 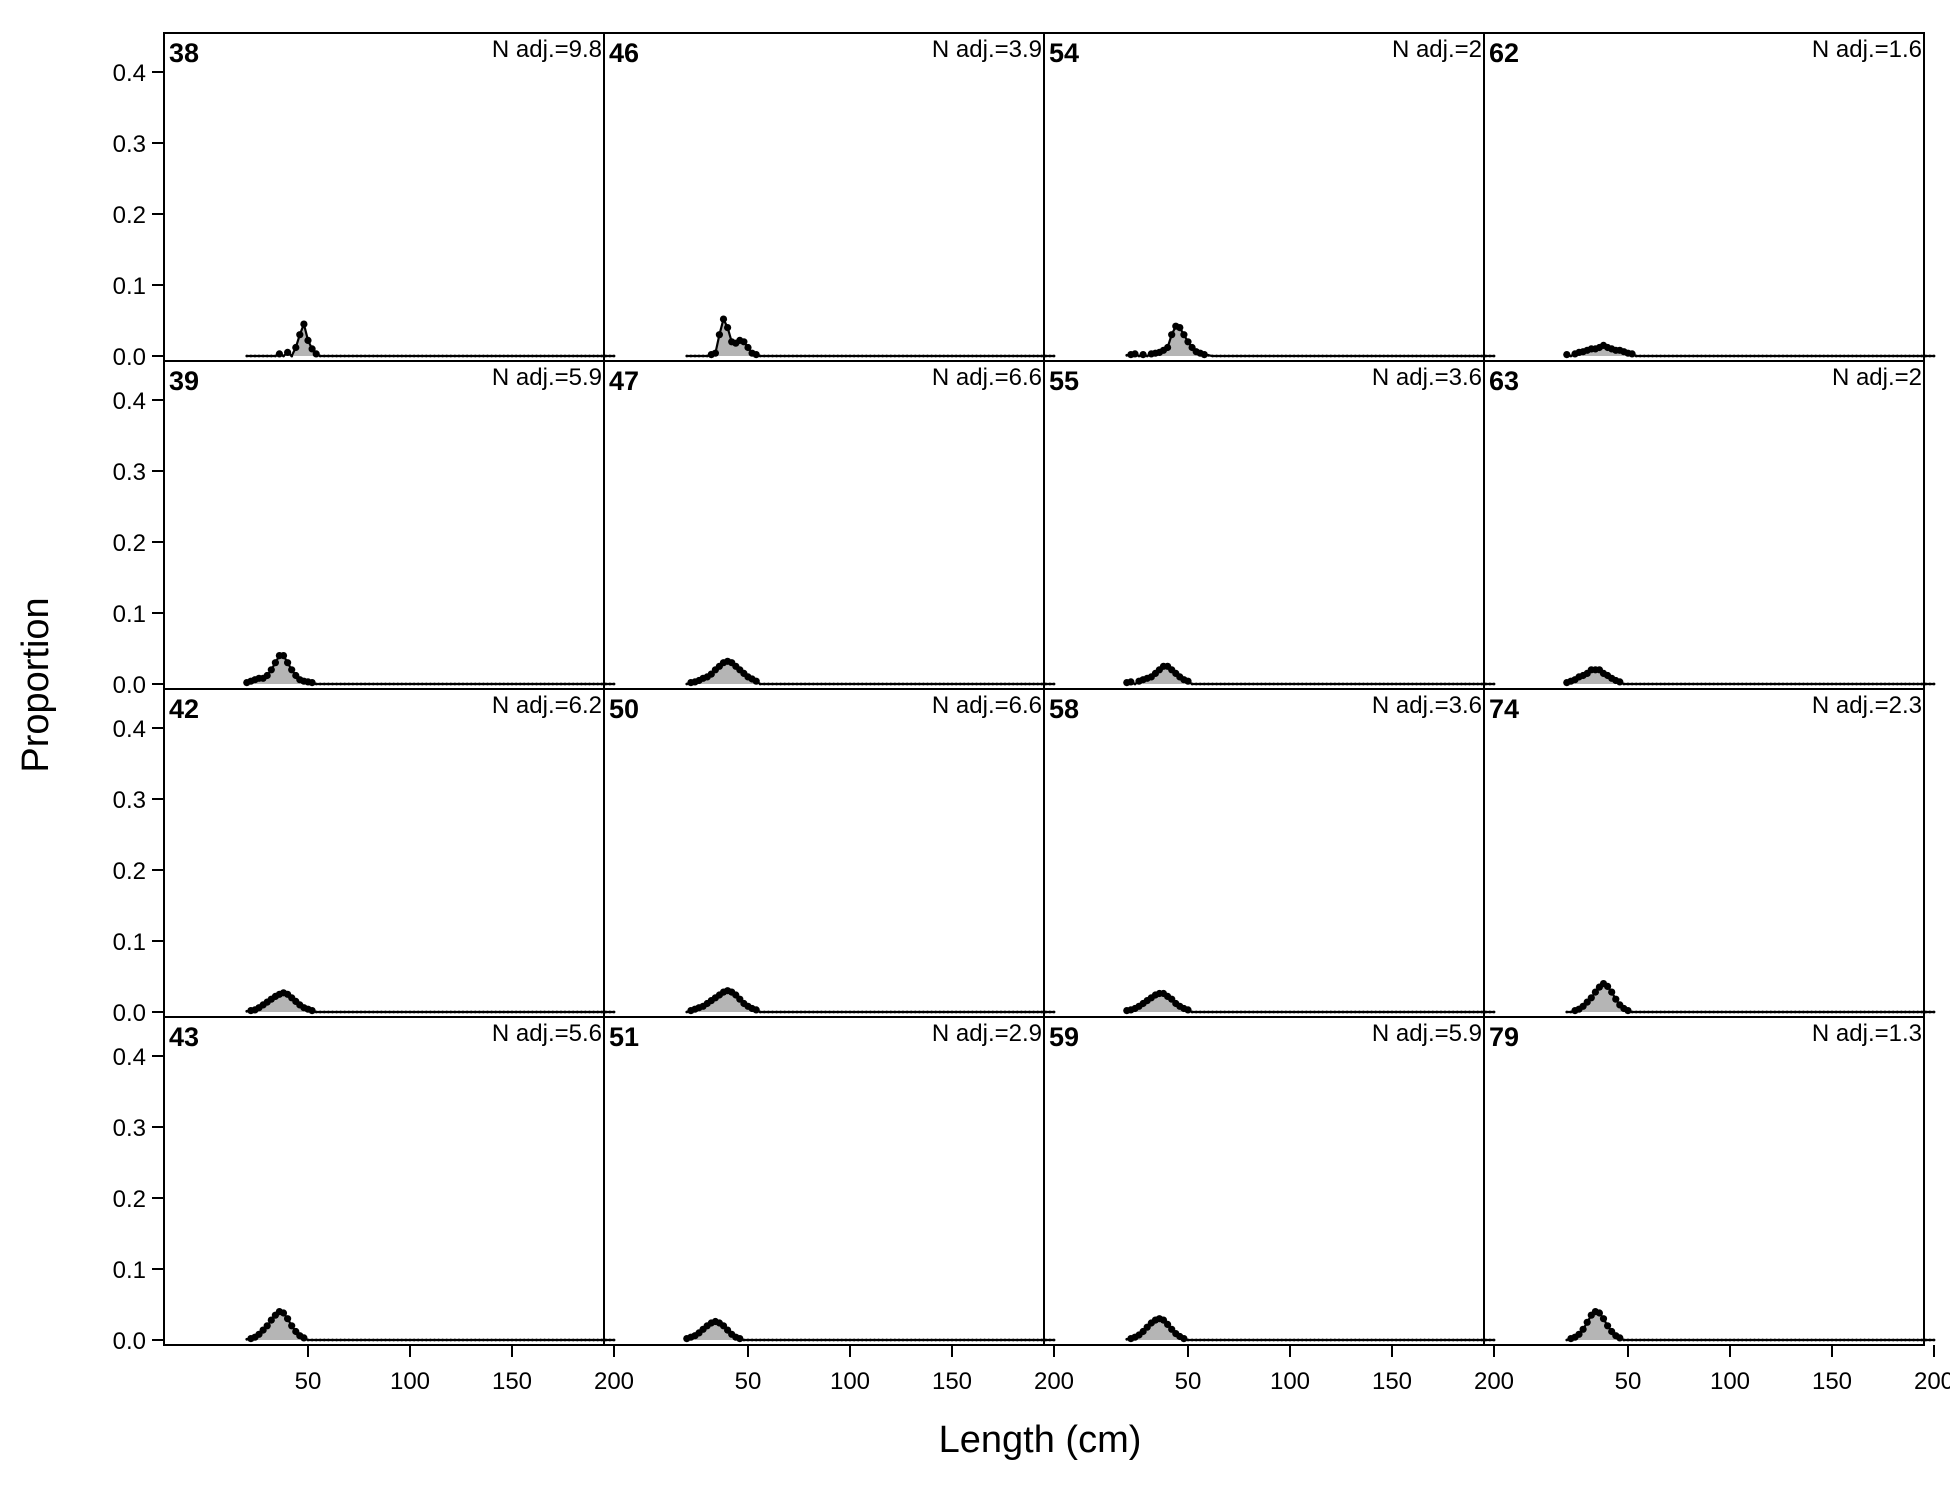 I want to click on y-tick-label: 0.2, so click(x=129, y=1199).